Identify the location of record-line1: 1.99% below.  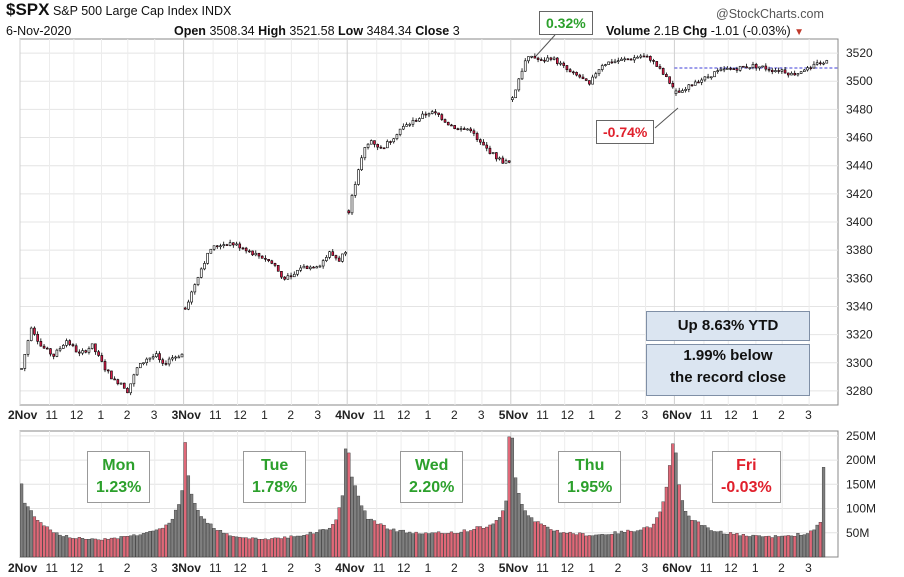
(728, 355).